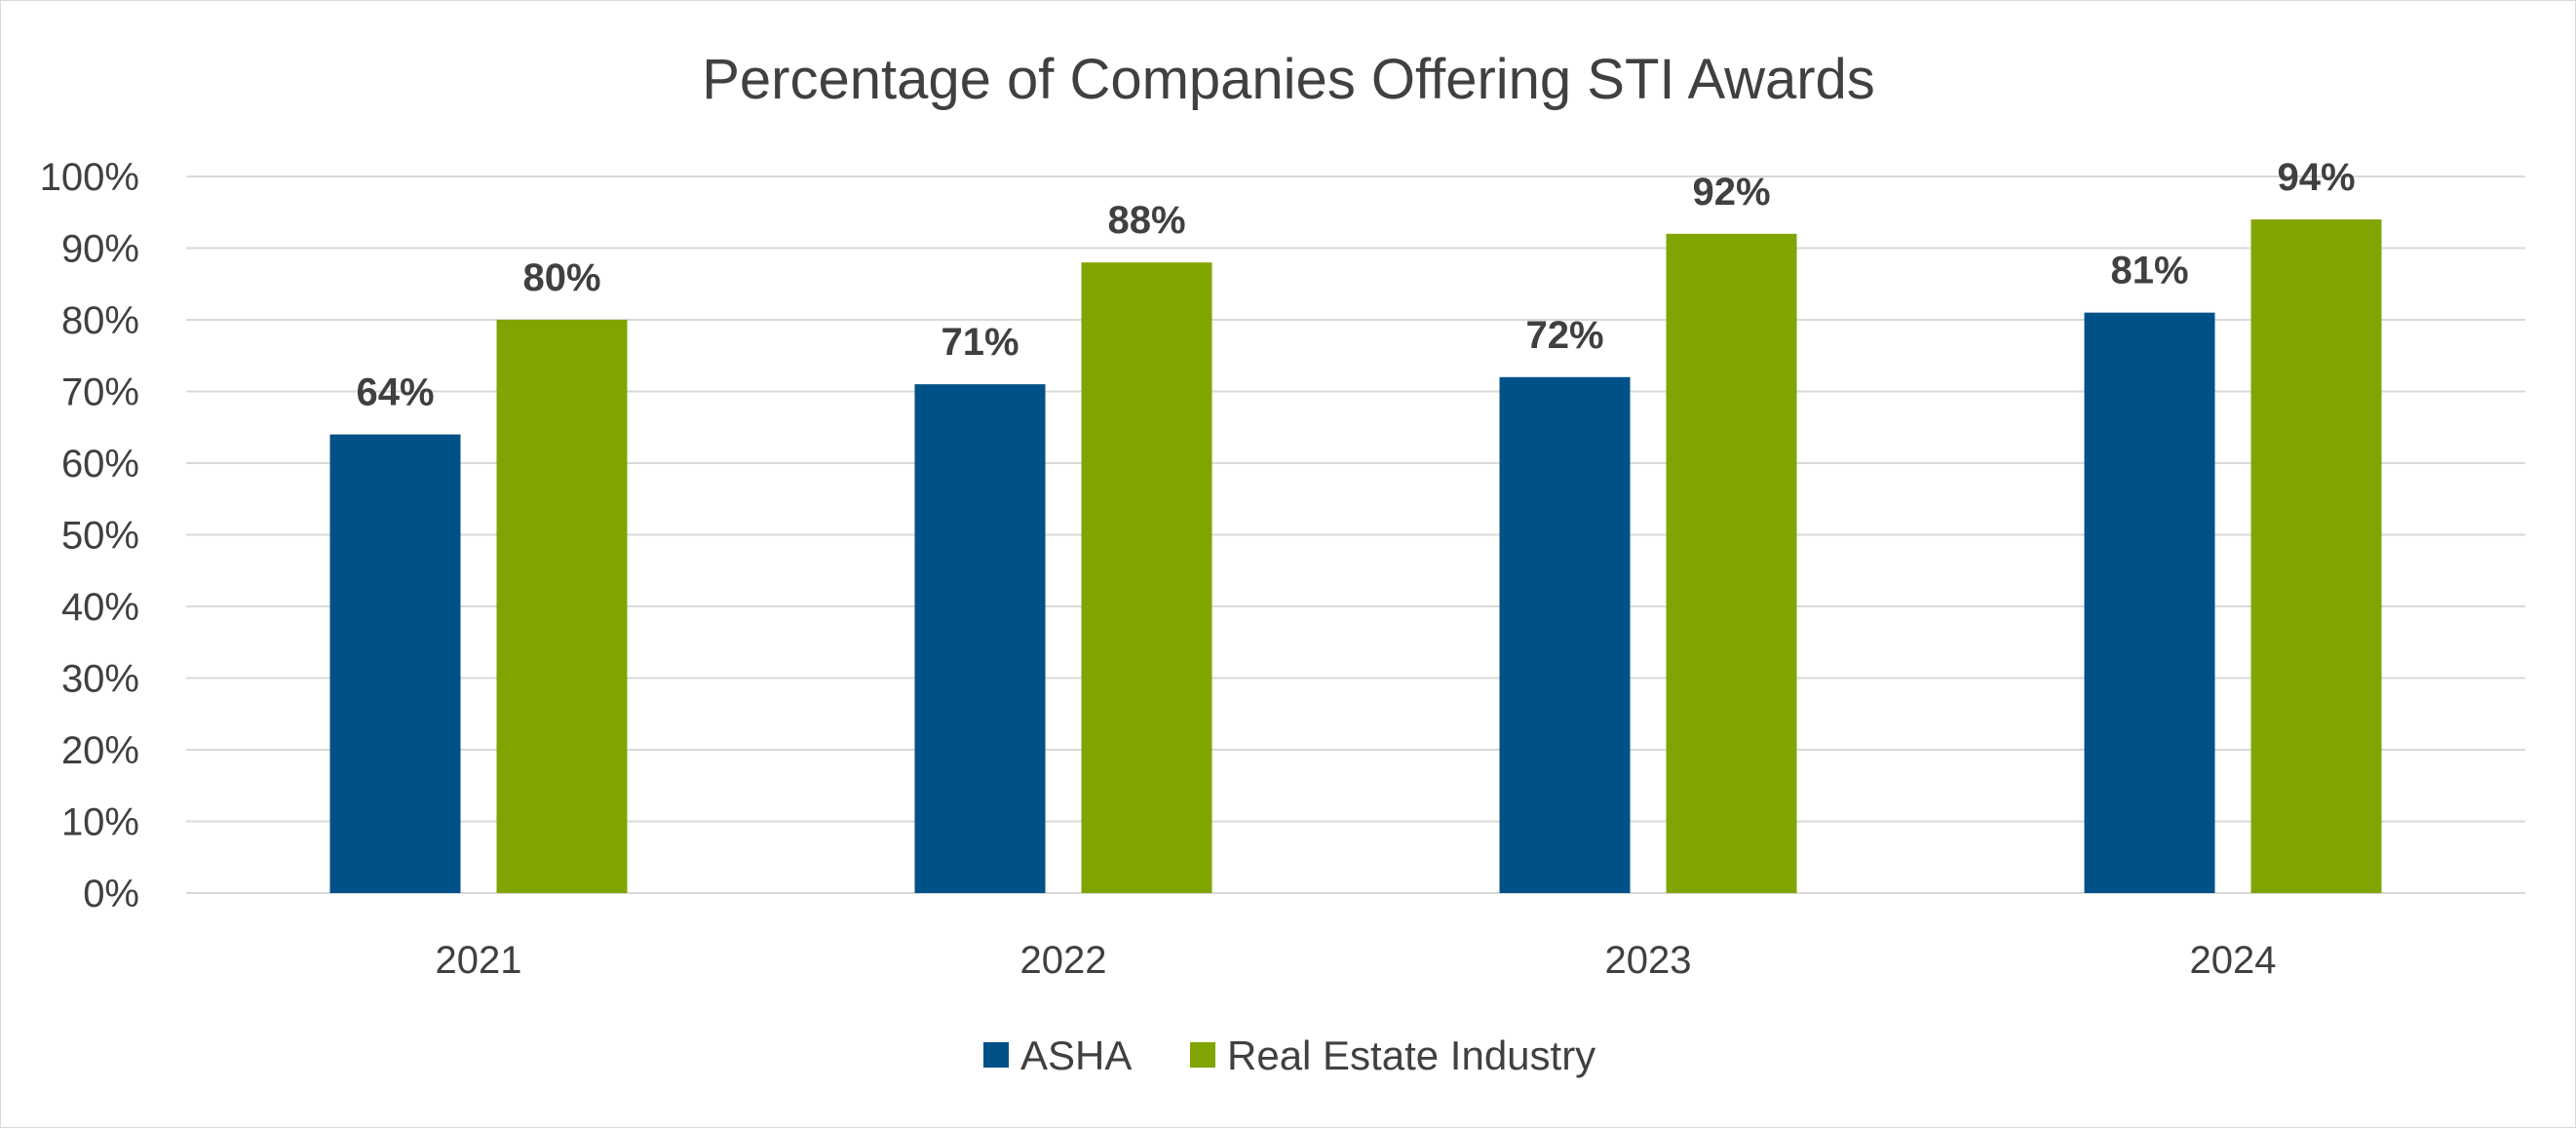 This screenshot has height=1129, width=2576. What do you see at coordinates (479, 960) in the screenshot?
I see `x-tick-label: 2021` at bounding box center [479, 960].